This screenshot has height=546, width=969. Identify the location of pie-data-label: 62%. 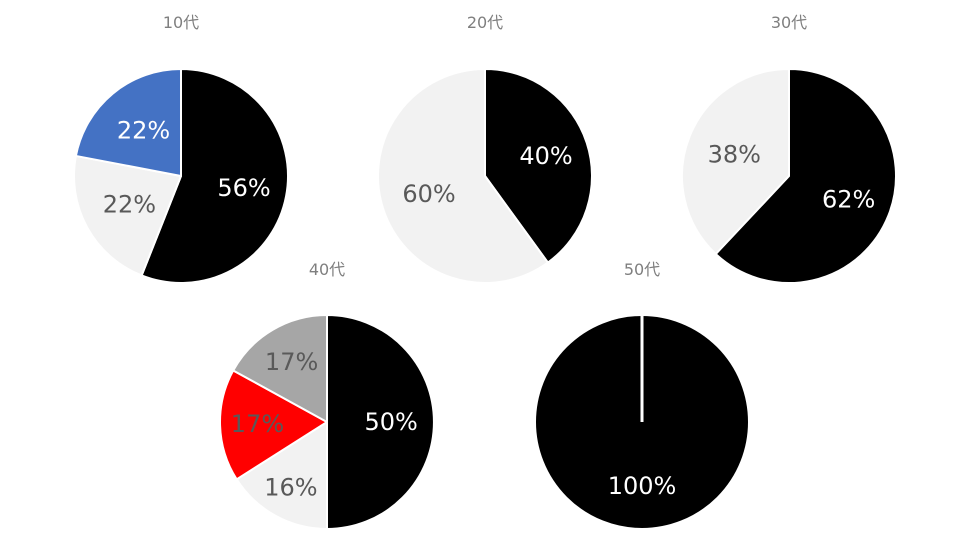
(848, 200).